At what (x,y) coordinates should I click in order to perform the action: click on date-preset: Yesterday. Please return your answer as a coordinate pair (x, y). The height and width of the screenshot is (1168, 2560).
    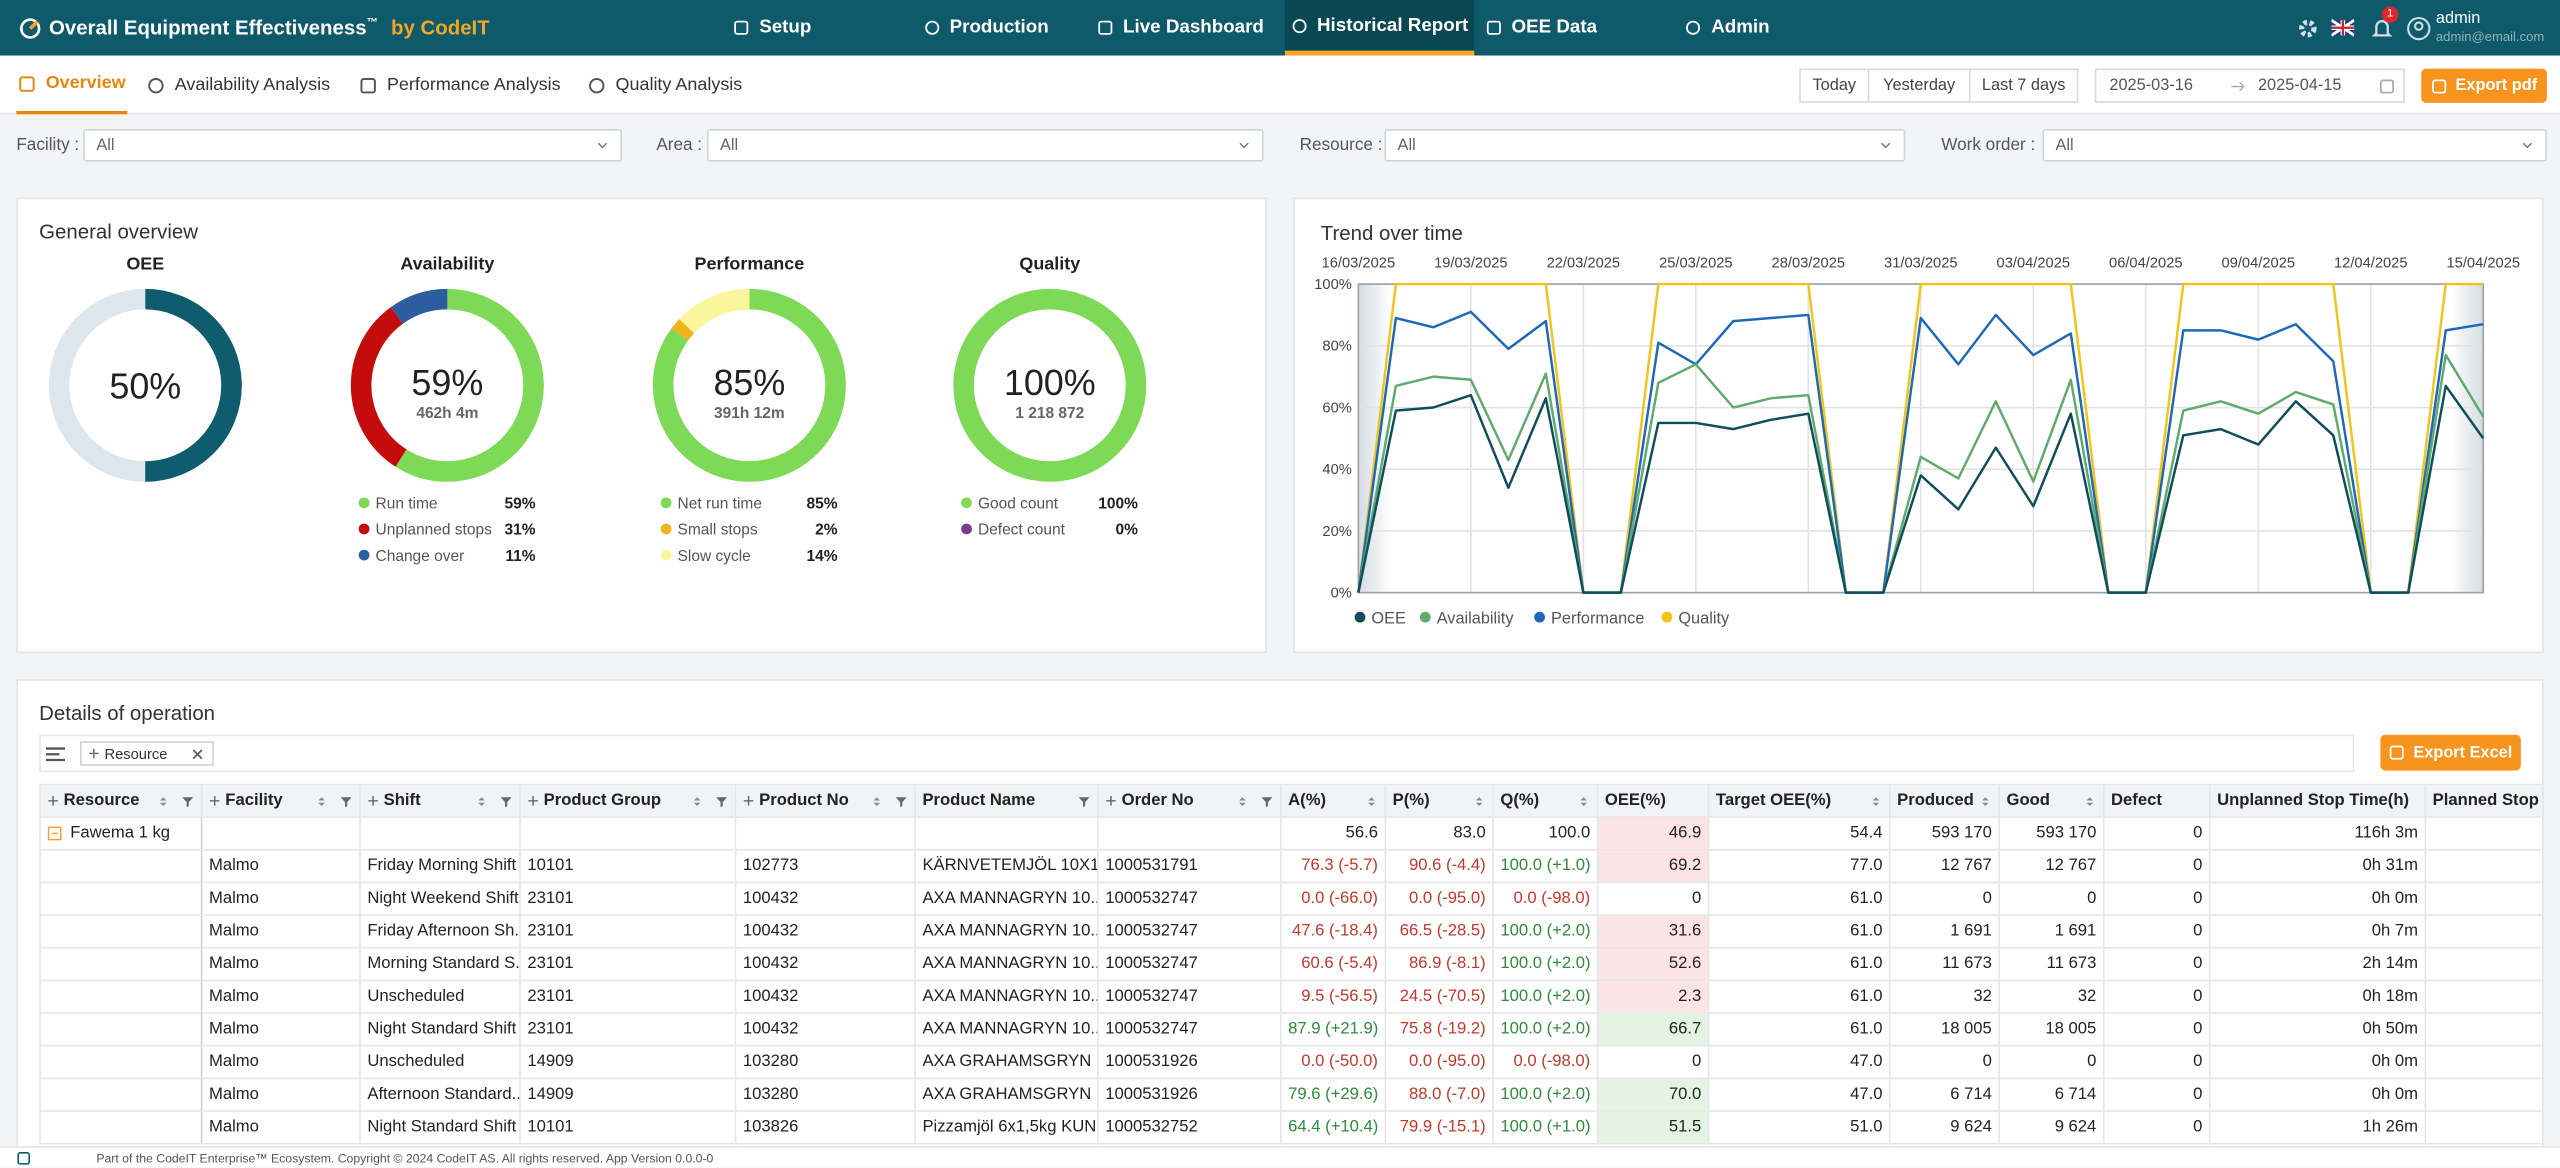
    Looking at the image, I should click on (1919, 86).